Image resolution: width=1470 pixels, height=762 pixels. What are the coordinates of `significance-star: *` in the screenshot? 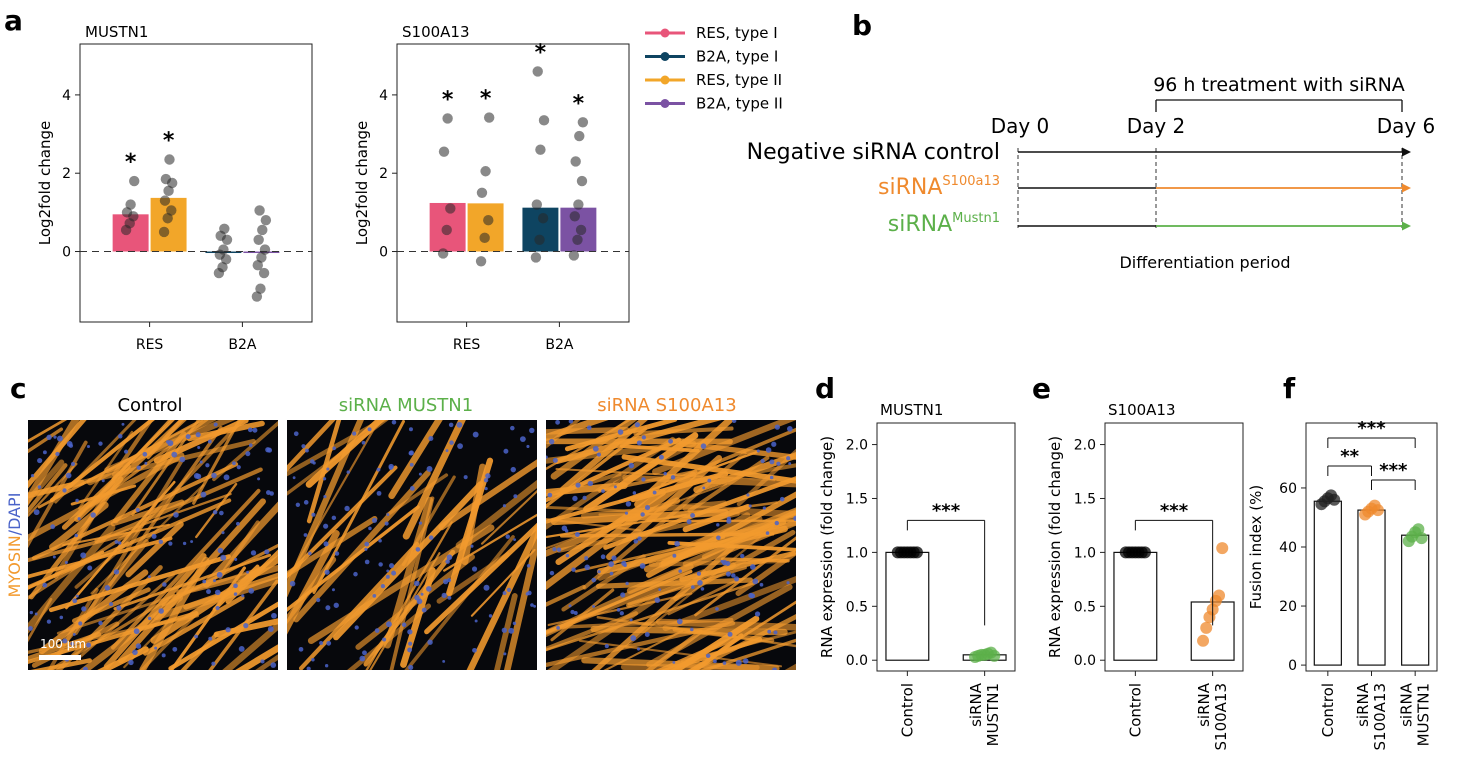 It's located at (448, 99).